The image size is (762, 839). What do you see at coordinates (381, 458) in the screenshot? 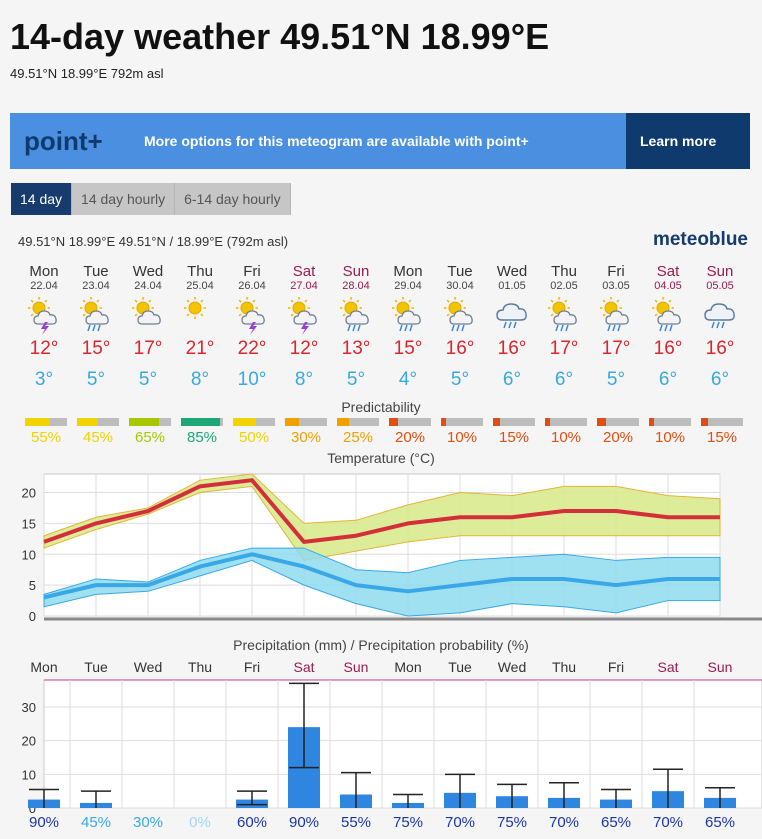
I see `temperature-label: Temperature (°C)` at bounding box center [381, 458].